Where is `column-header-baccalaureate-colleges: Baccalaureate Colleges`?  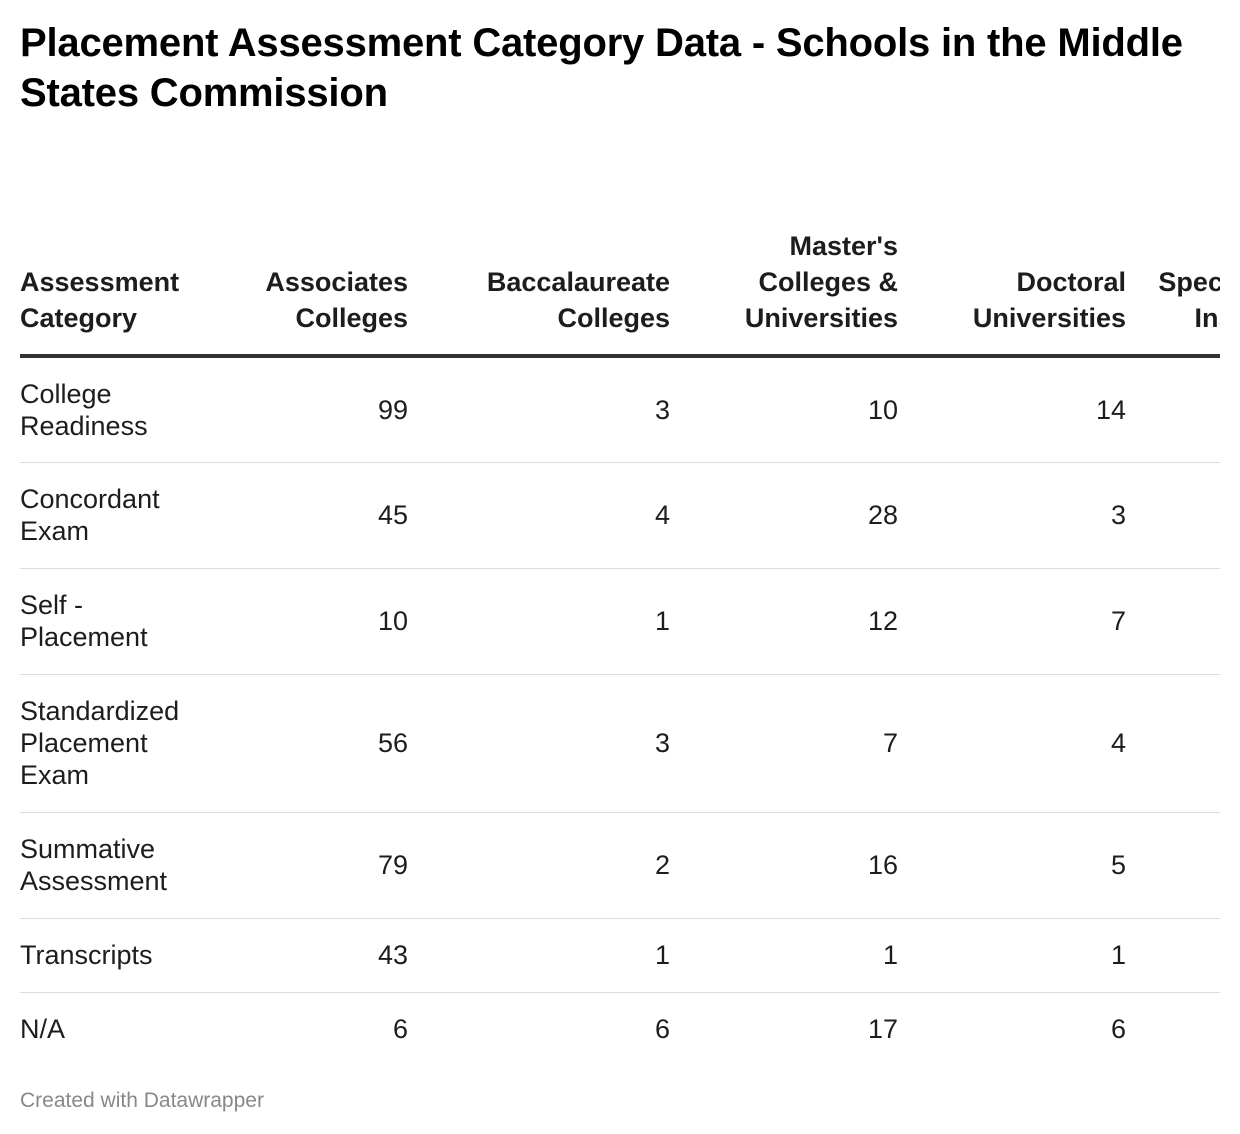 column-header-baccalaureate-colleges: Baccalaureate Colleges is located at coordinates (539, 259).